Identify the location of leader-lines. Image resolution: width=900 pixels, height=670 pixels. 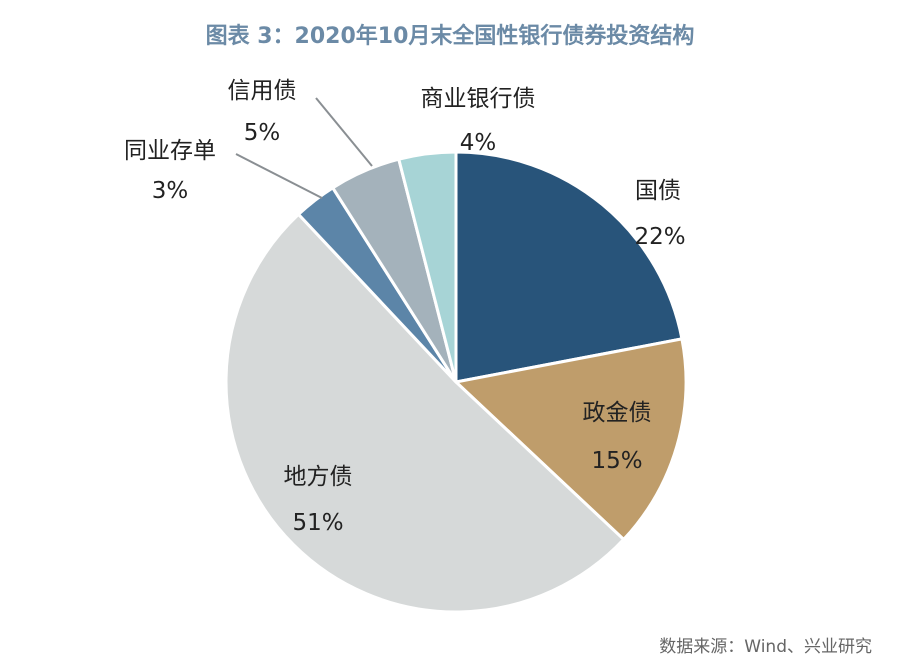
(304, 148).